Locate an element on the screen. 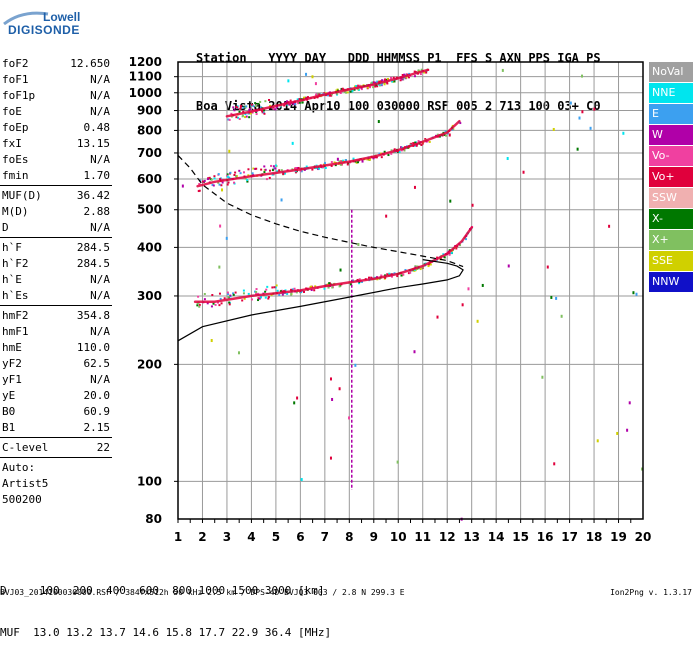 This screenshot has width=700, height=654. param-row: h`F 284.5 is located at coordinates (56, 248).